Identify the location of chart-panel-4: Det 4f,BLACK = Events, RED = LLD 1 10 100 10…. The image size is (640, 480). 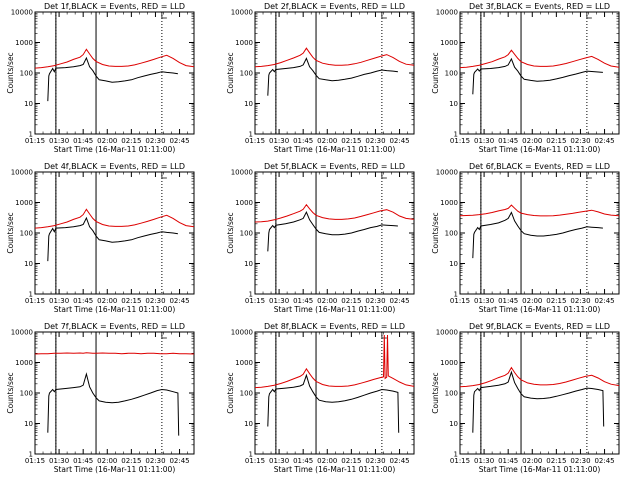
(100, 238).